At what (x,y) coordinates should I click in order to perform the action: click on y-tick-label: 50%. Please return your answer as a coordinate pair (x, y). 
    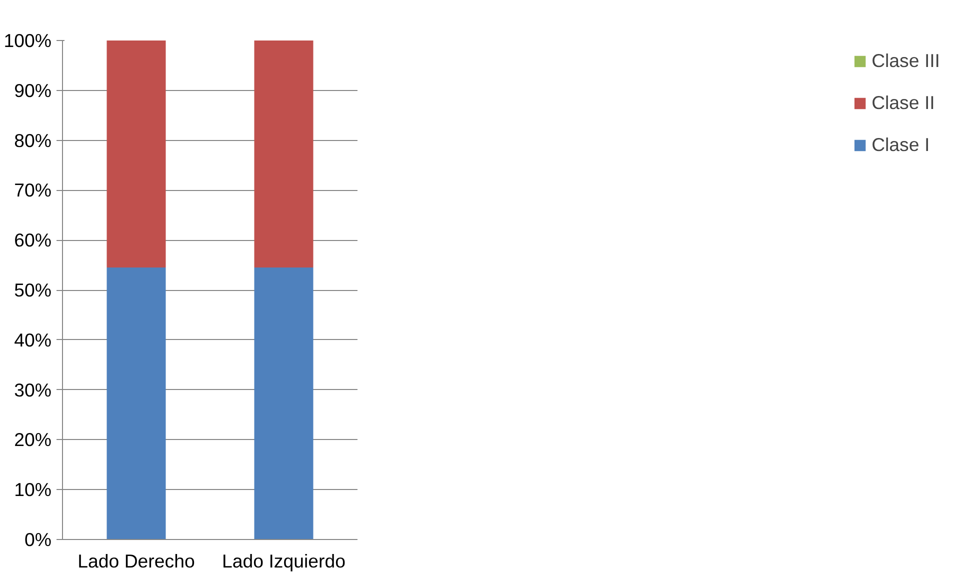
    Looking at the image, I should click on (33, 290).